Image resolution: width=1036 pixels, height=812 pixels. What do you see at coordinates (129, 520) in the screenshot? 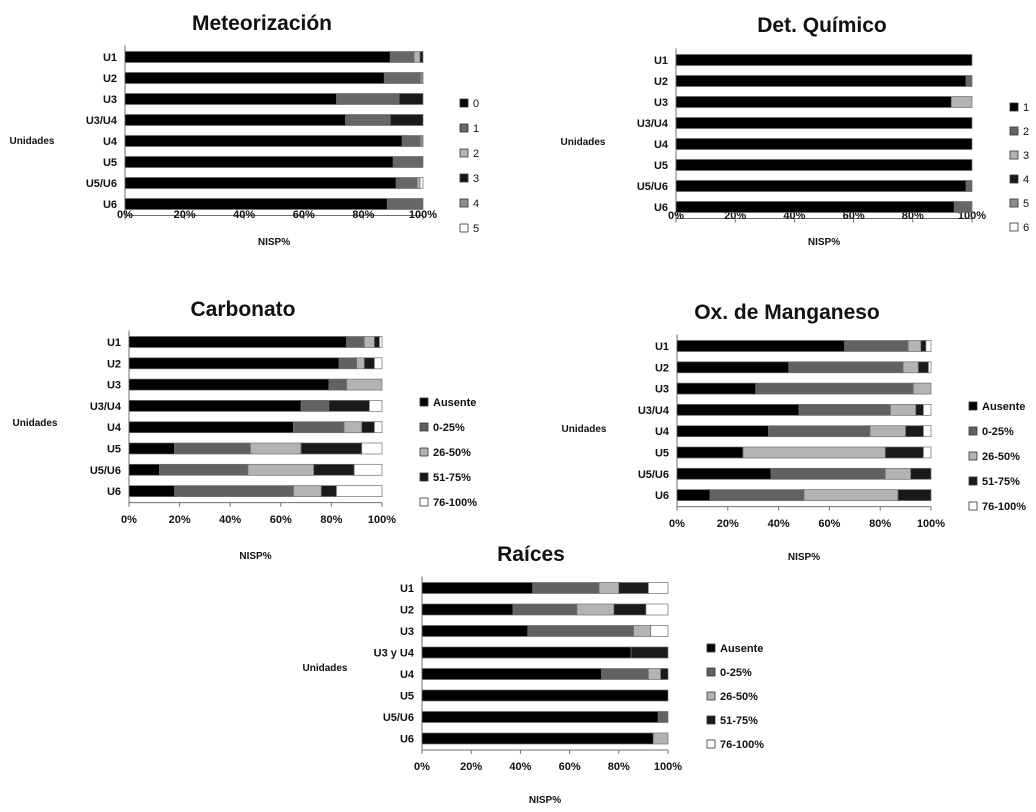
I see `x-tick-label: 0%` at bounding box center [129, 520].